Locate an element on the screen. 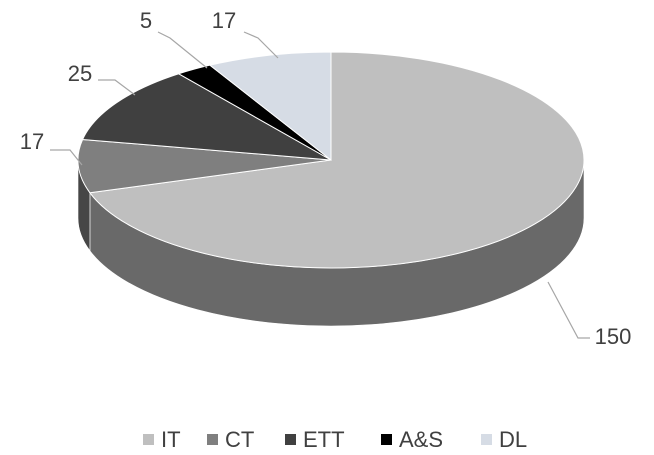  data-label: 25 is located at coordinates (80, 73).